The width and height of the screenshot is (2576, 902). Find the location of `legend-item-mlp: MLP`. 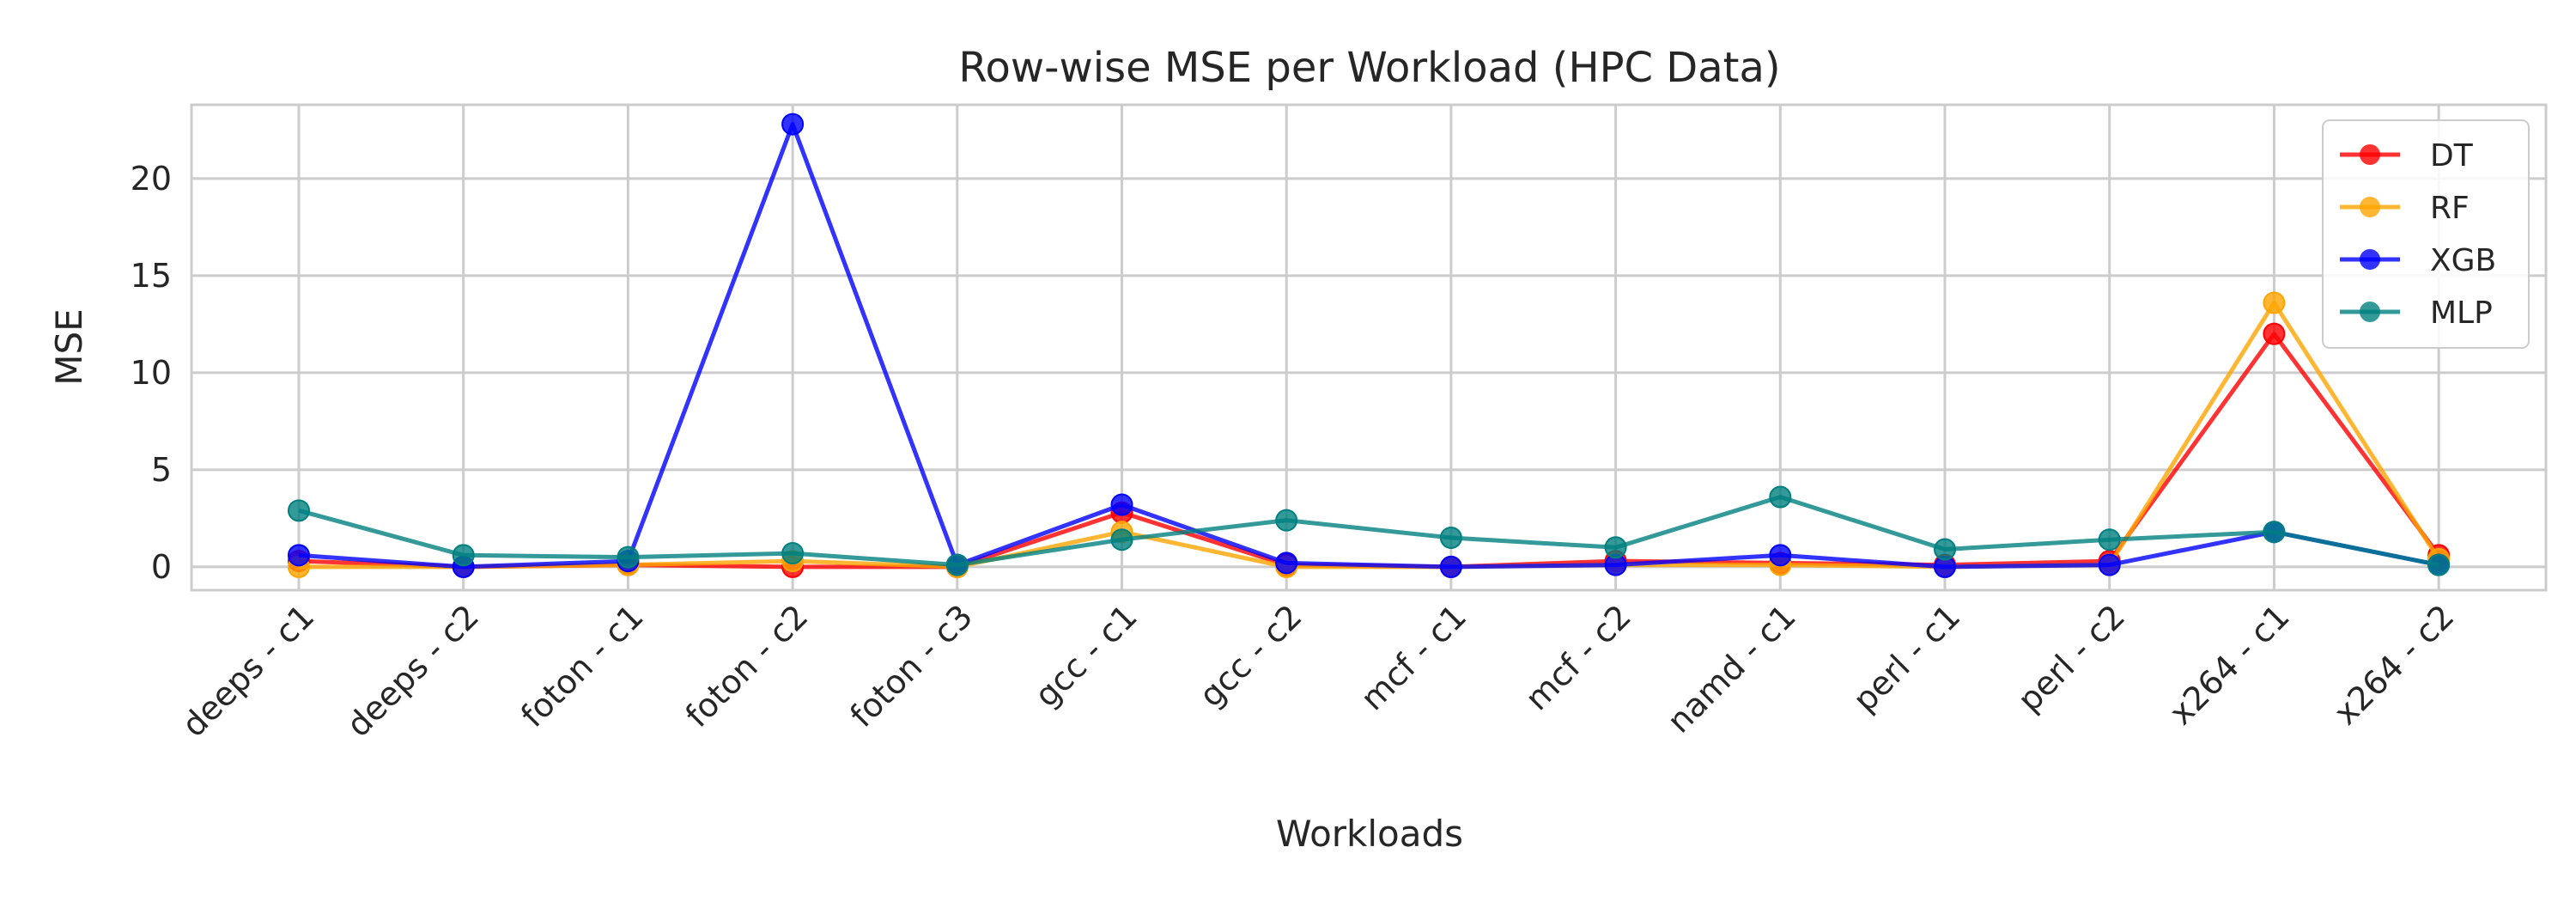

legend-item-mlp: MLP is located at coordinates (2416, 313).